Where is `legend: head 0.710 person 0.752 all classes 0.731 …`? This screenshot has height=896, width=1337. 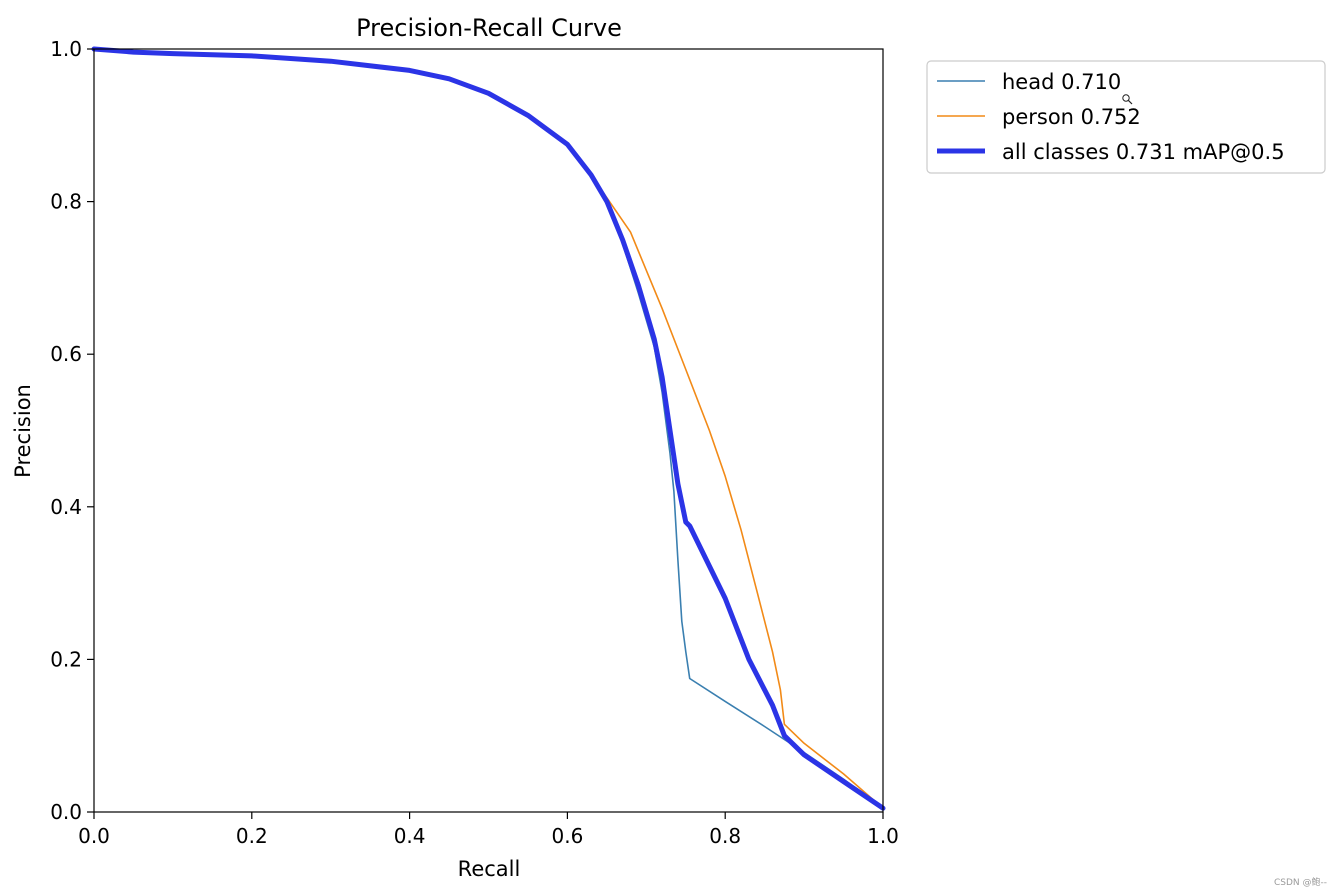 legend: head 0.710 person 0.752 all classes 0.731 … is located at coordinates (1126, 117).